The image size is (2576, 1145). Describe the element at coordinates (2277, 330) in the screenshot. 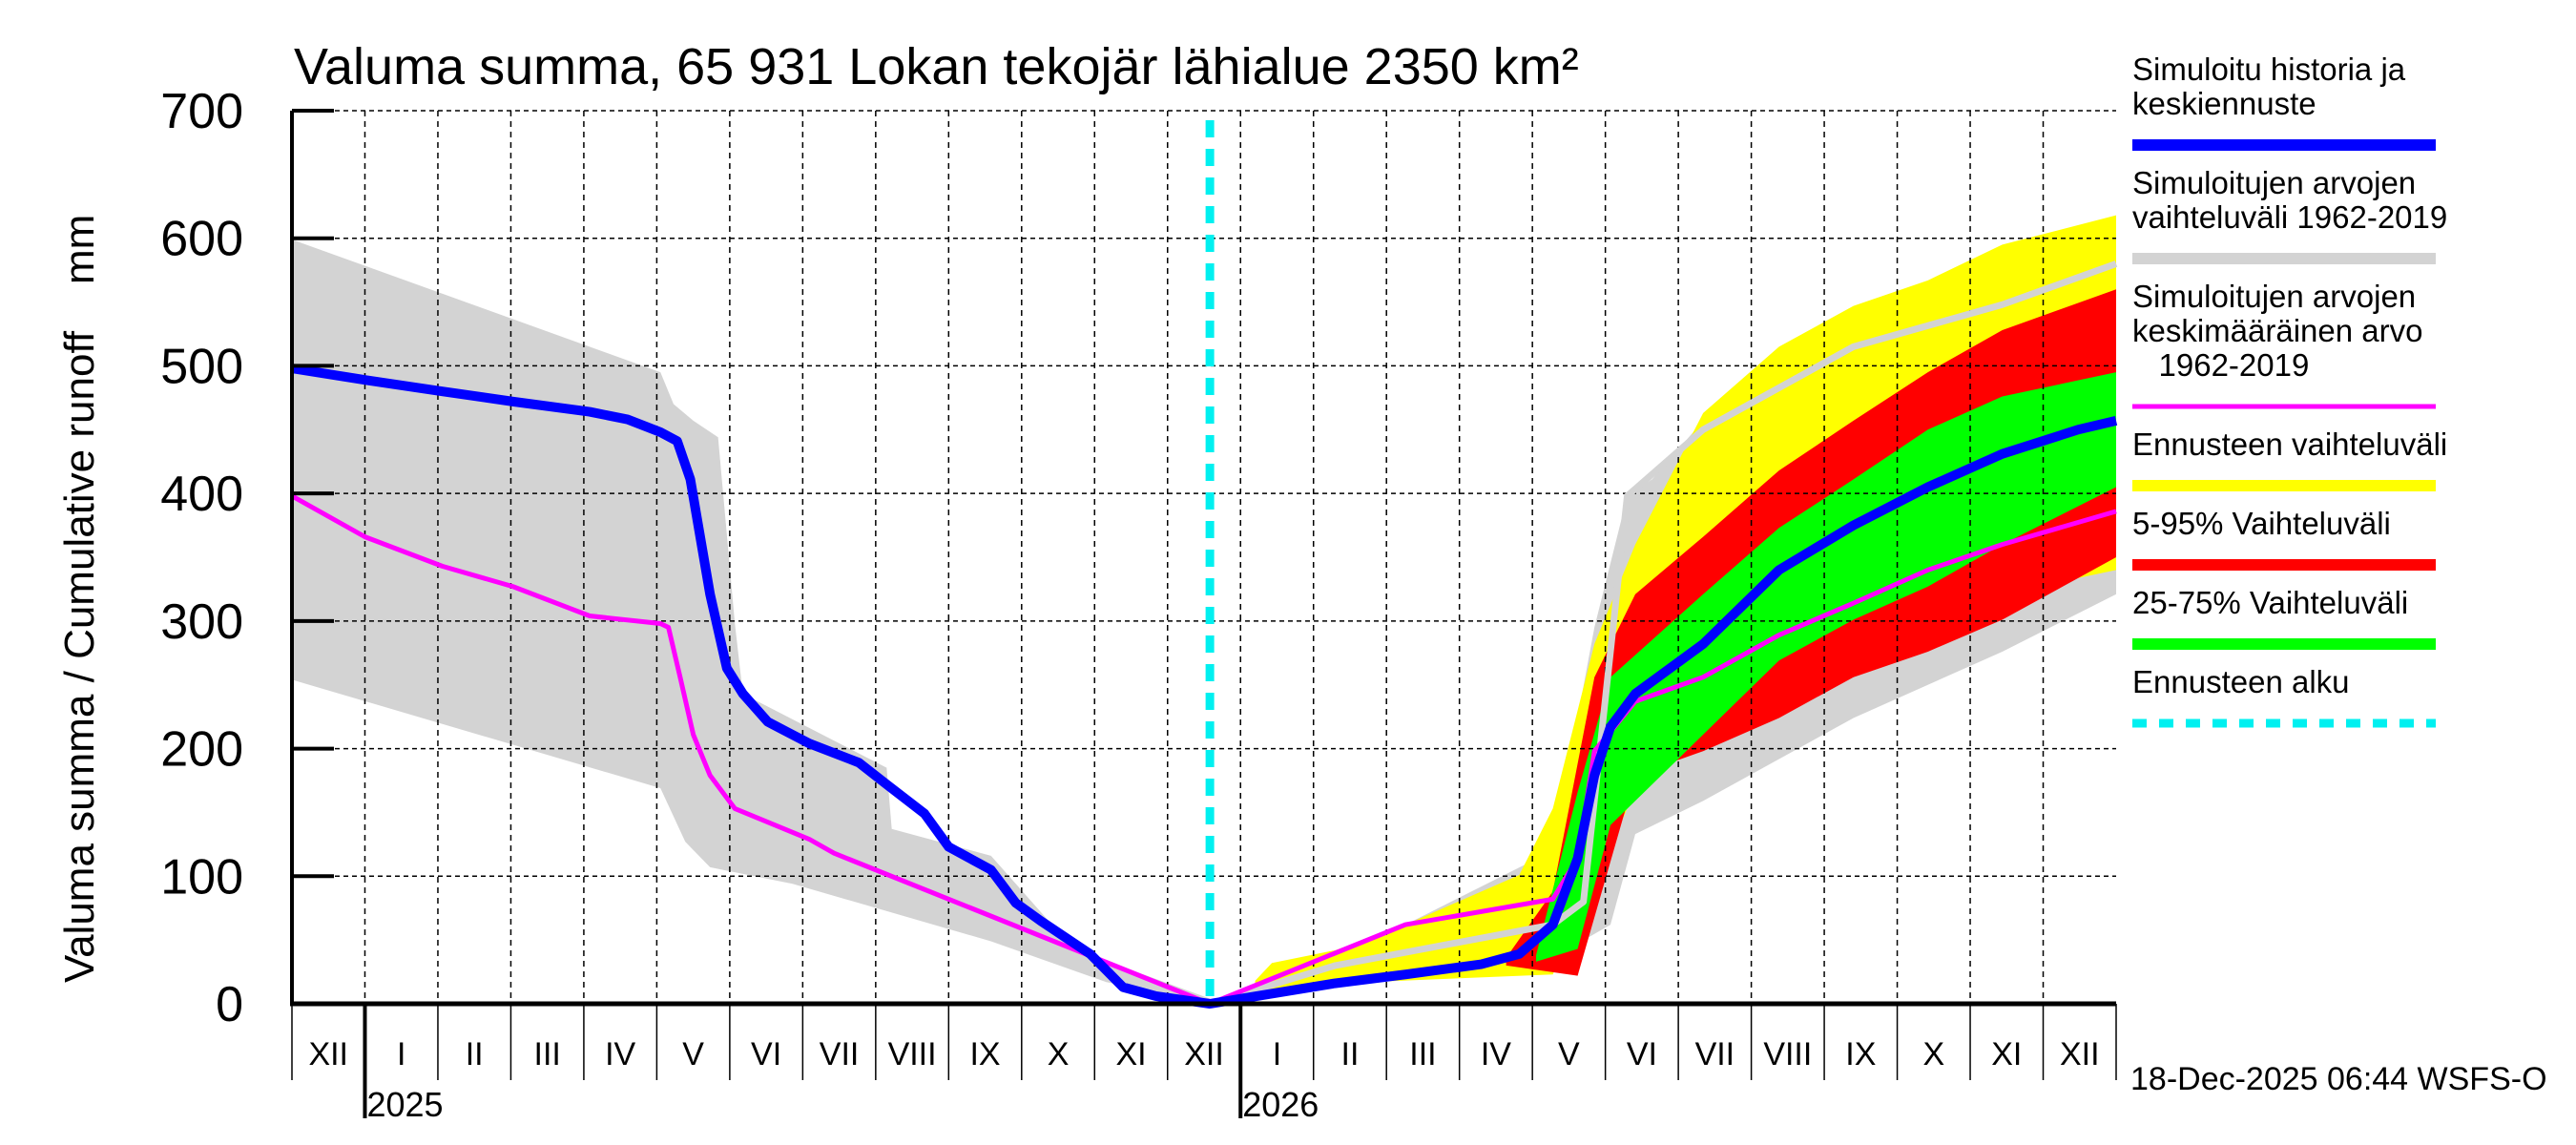

I see `legend-label: keskimääräinen arvo` at that location.